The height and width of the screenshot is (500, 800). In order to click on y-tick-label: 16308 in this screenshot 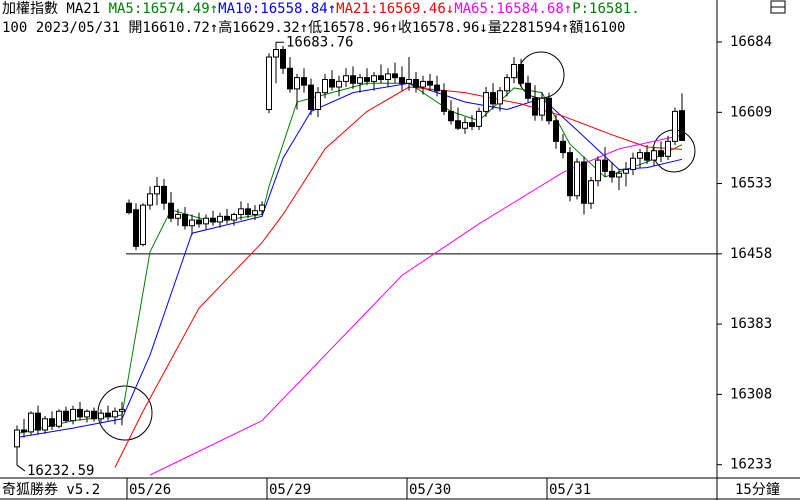, I will do `click(751, 394)`.